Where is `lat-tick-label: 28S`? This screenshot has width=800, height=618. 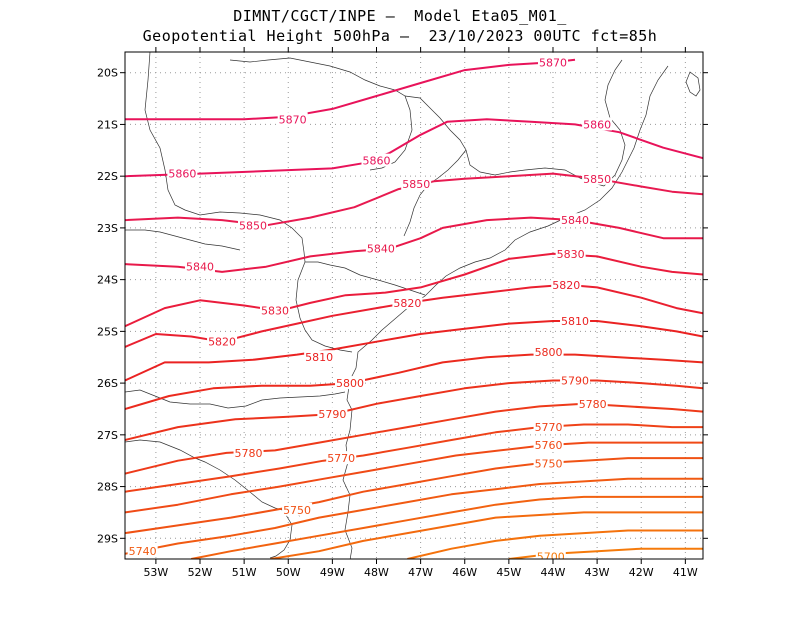 lat-tick-label: 28S is located at coordinates (107, 487).